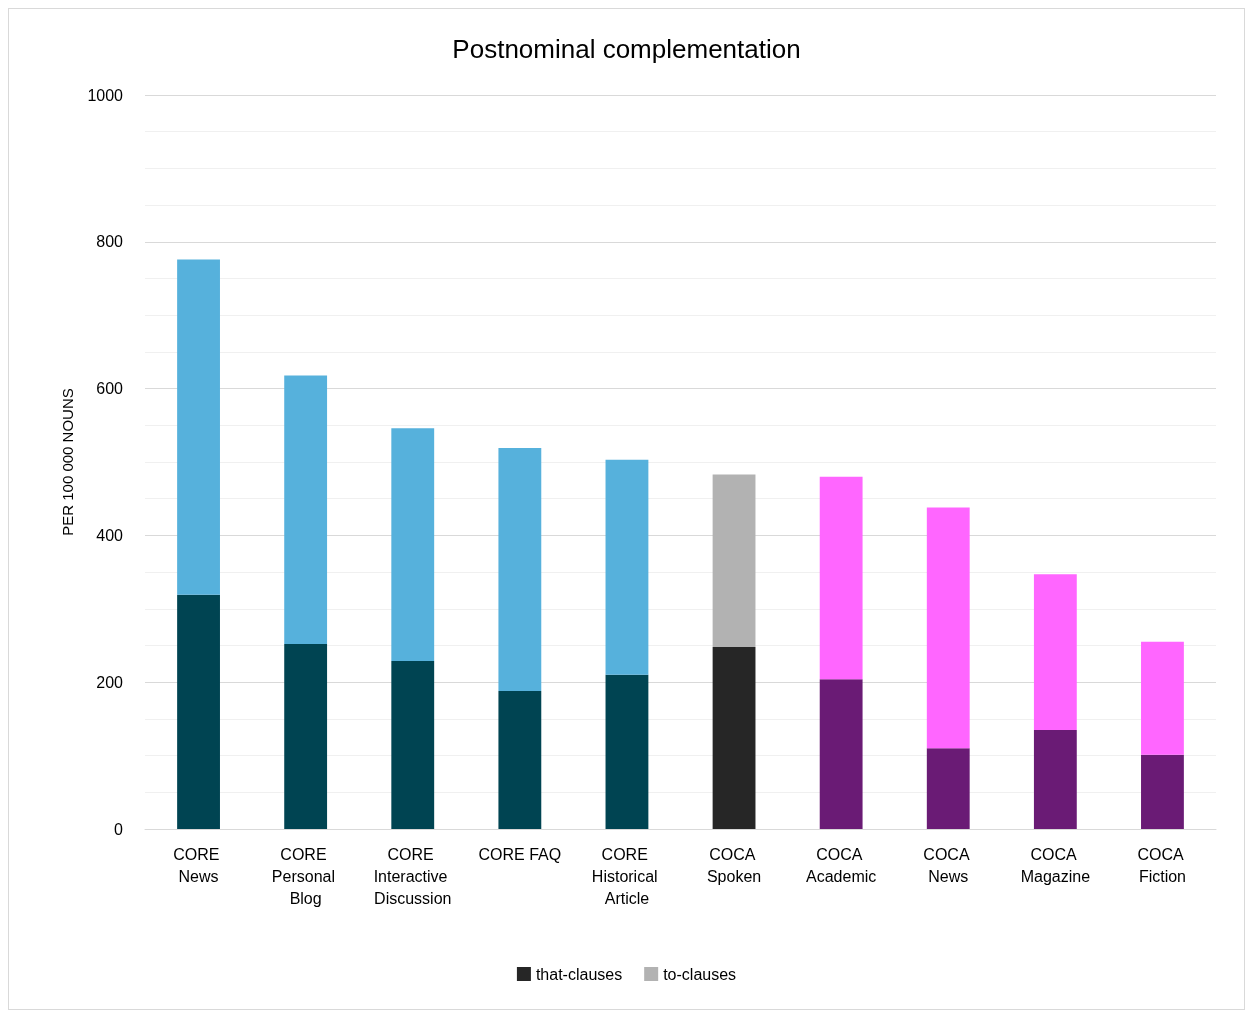  I want to click on x-tick-label: CORE Historical Article, so click(627, 876).